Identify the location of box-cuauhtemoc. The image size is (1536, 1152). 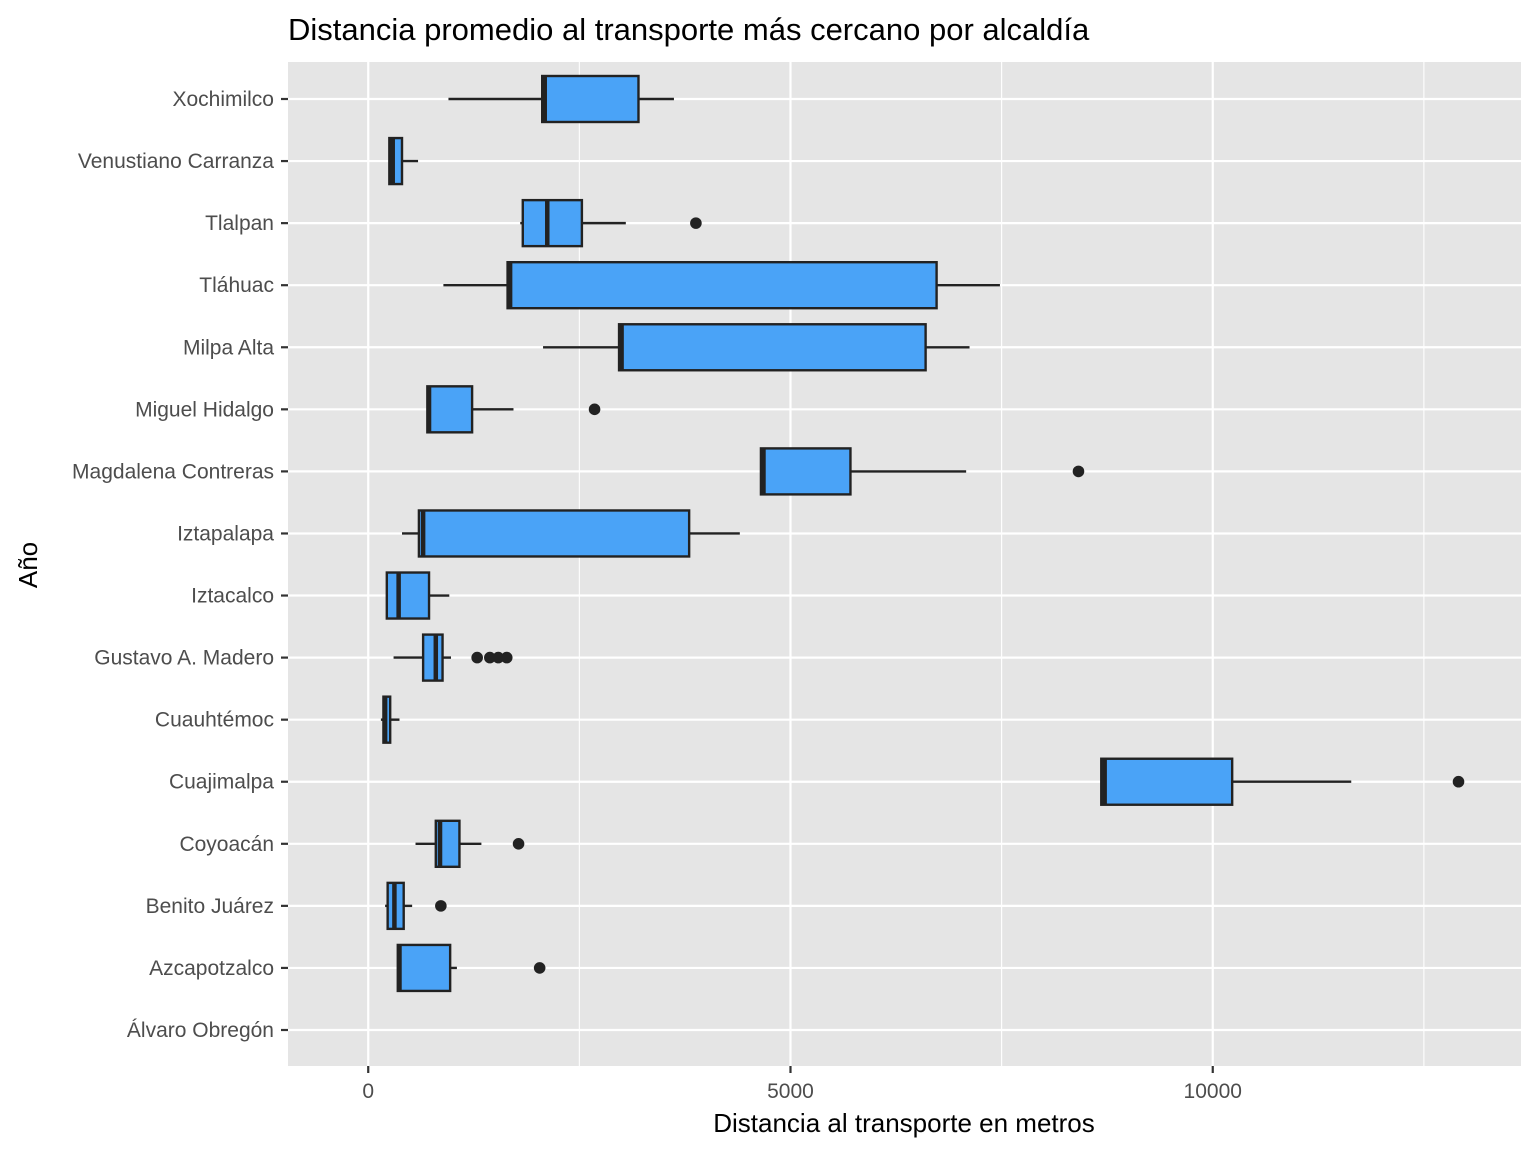
(390, 719).